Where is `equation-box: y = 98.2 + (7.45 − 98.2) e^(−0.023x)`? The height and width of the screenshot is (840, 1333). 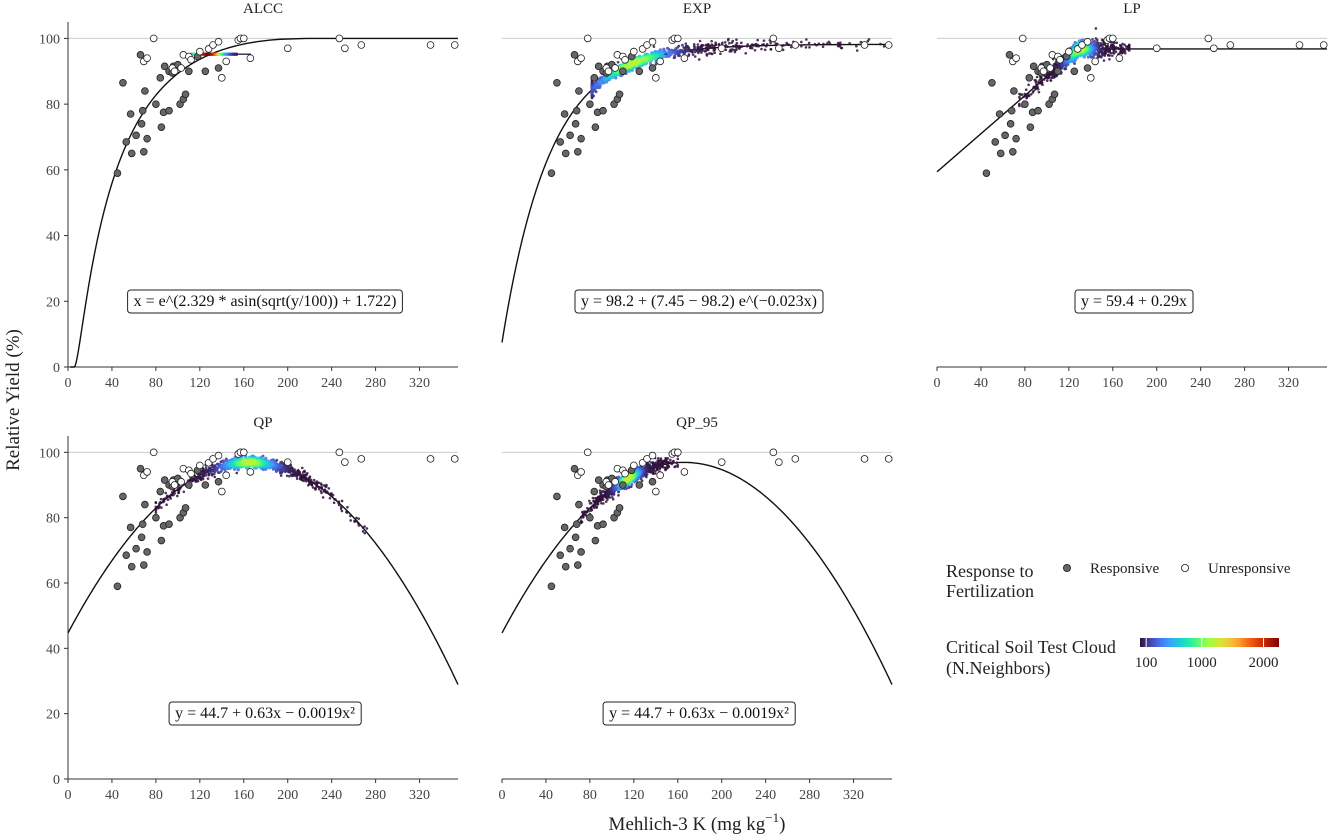
equation-box: y = 98.2 + (7.45 − 98.2) e^(−0.023x) is located at coordinates (699, 301).